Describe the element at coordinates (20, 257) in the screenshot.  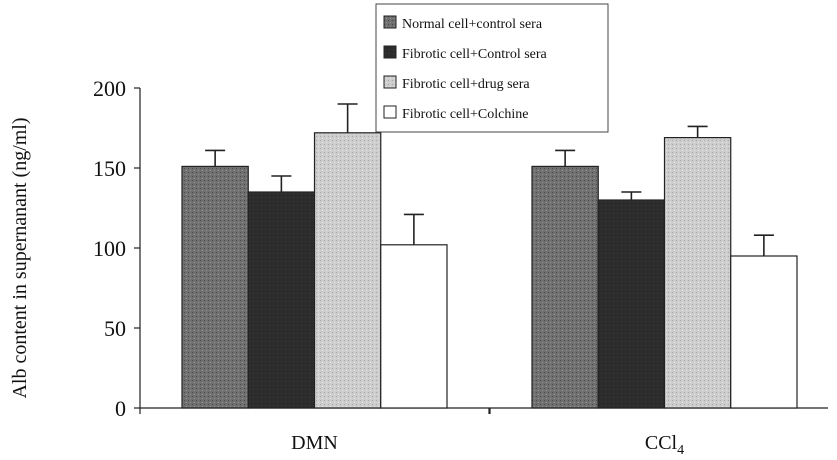
I see `y-axis-label: Alb content in supernanant (ng/ml)` at that location.